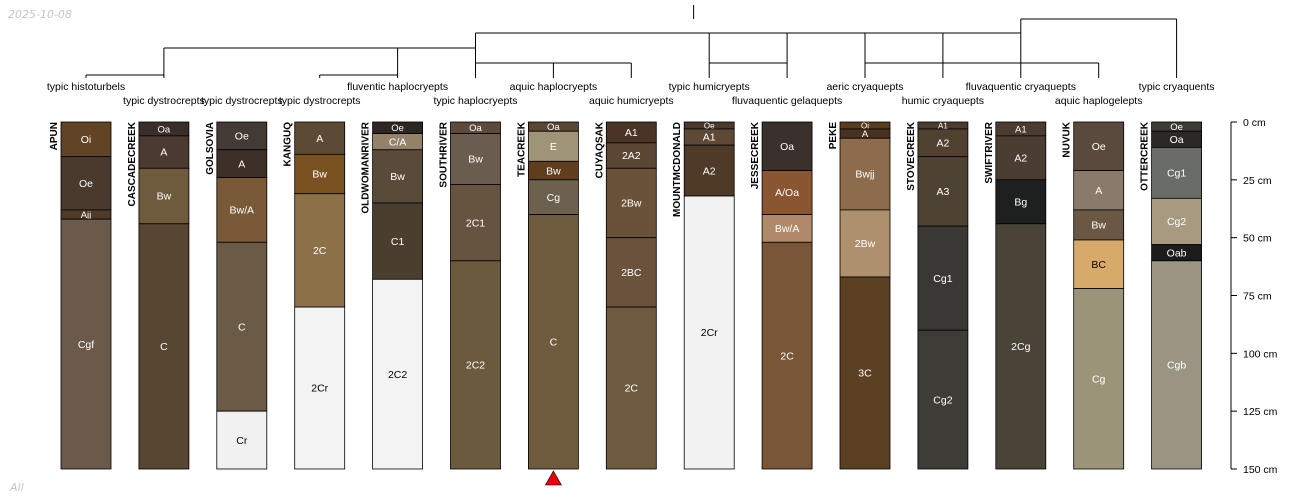 This screenshot has height=500, width=1300. I want to click on depth-tick-label: 50 cm, so click(1257, 239).